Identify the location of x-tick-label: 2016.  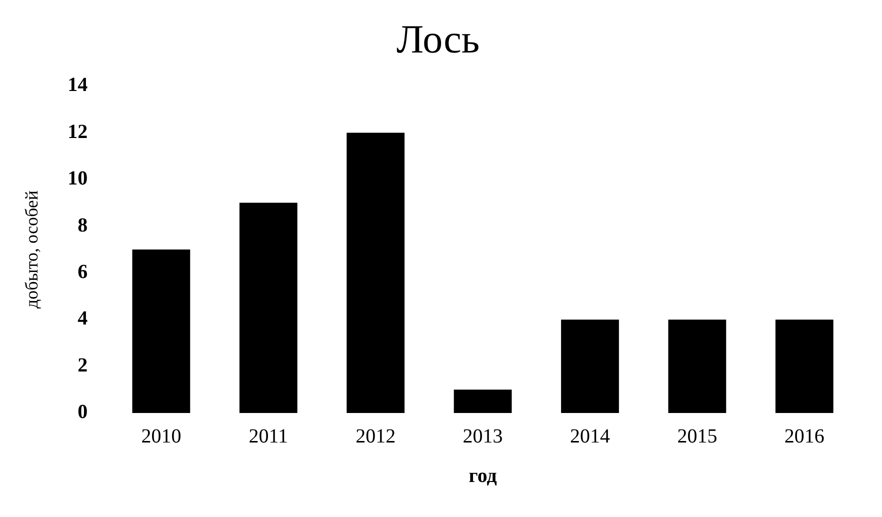
(804, 436).